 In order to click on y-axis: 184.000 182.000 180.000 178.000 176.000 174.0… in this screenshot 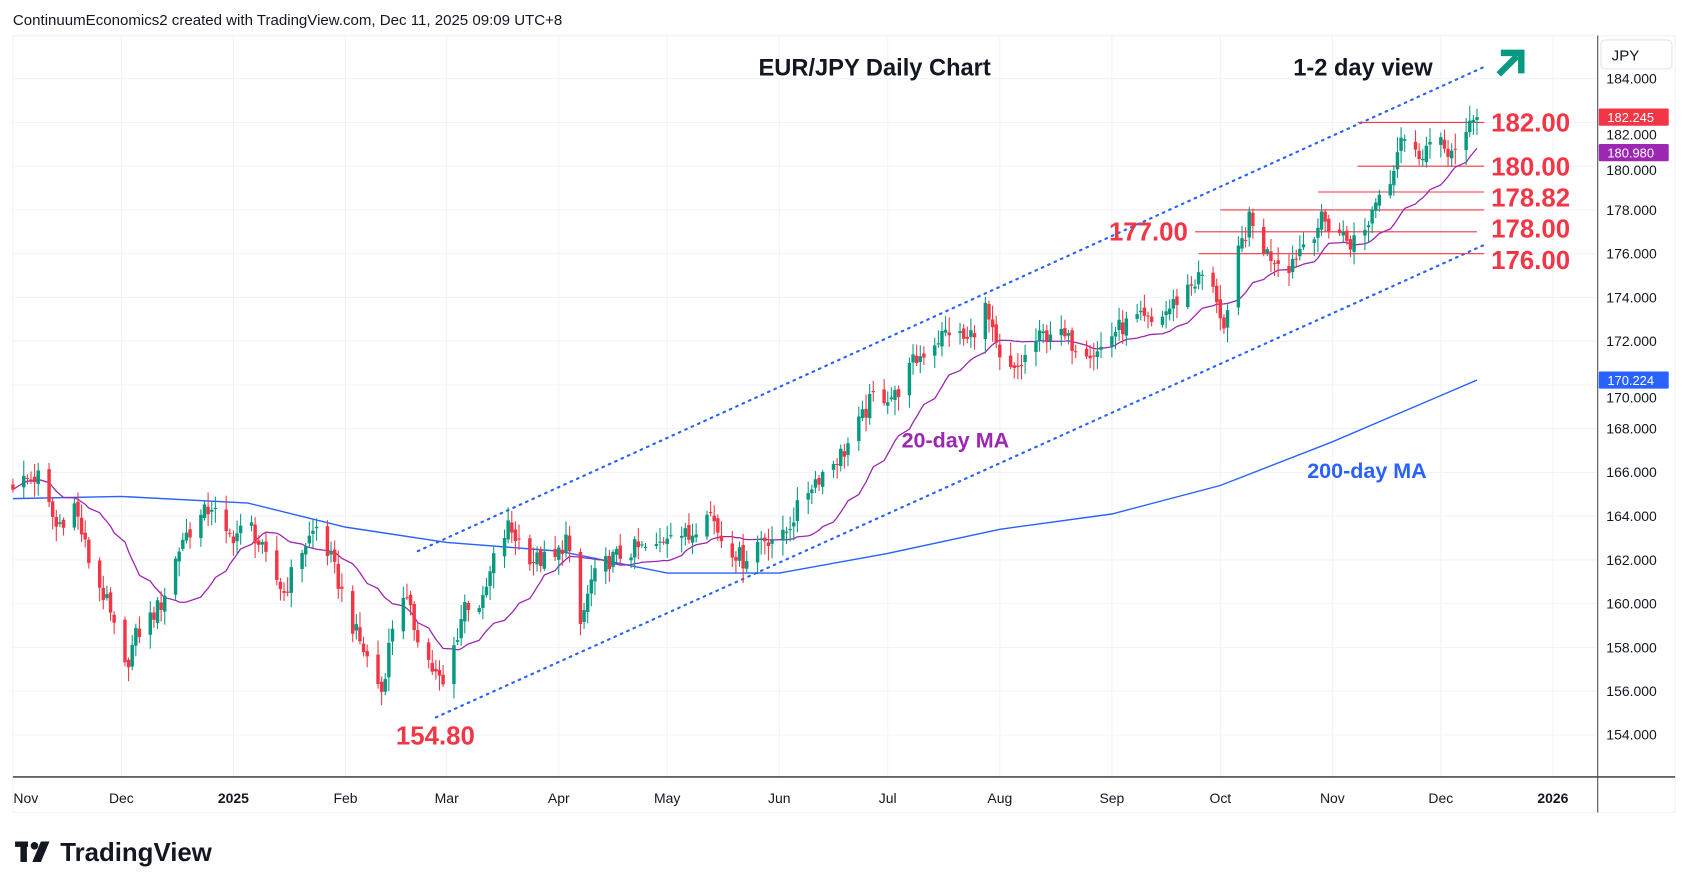, I will do `click(1631, 407)`.